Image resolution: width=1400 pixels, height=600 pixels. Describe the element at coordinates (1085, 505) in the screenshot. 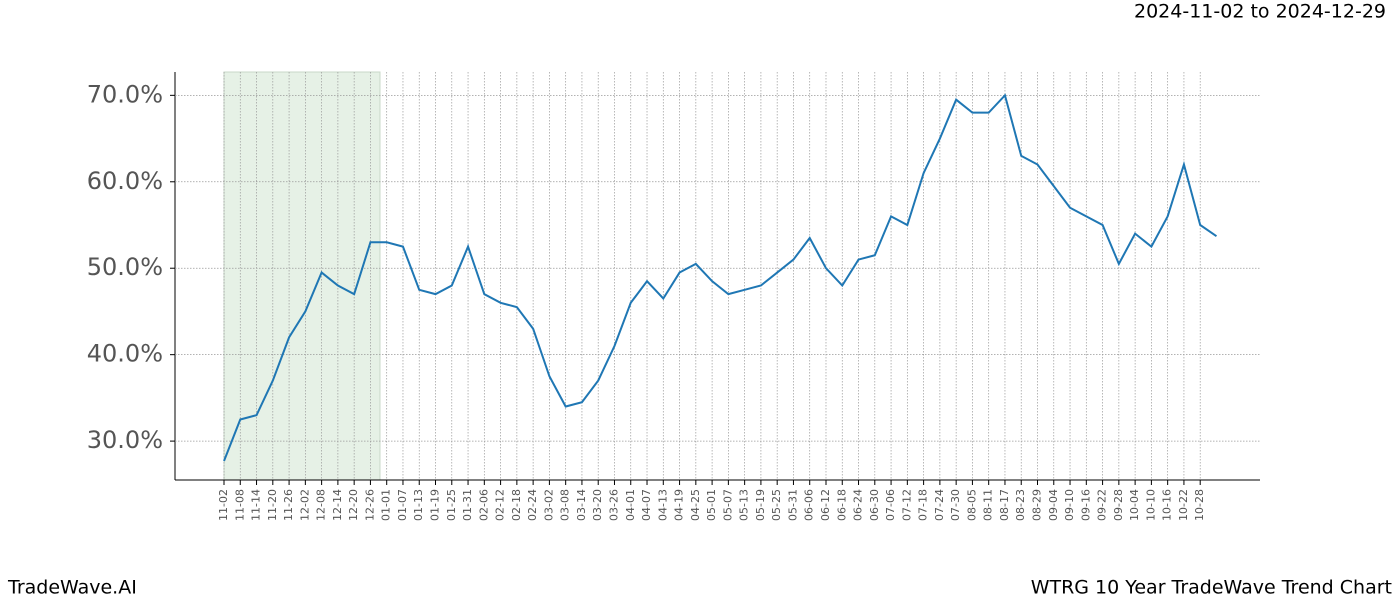

I see `x-tick-label: 09-16` at that location.